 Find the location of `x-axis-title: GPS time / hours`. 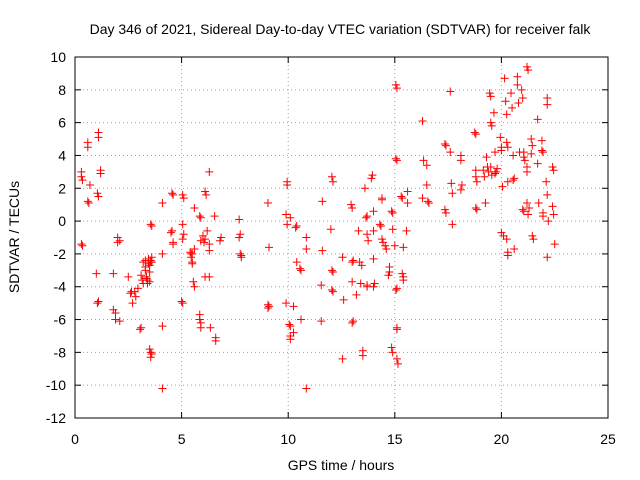

x-axis-title: GPS time / hours is located at coordinates (341, 465).